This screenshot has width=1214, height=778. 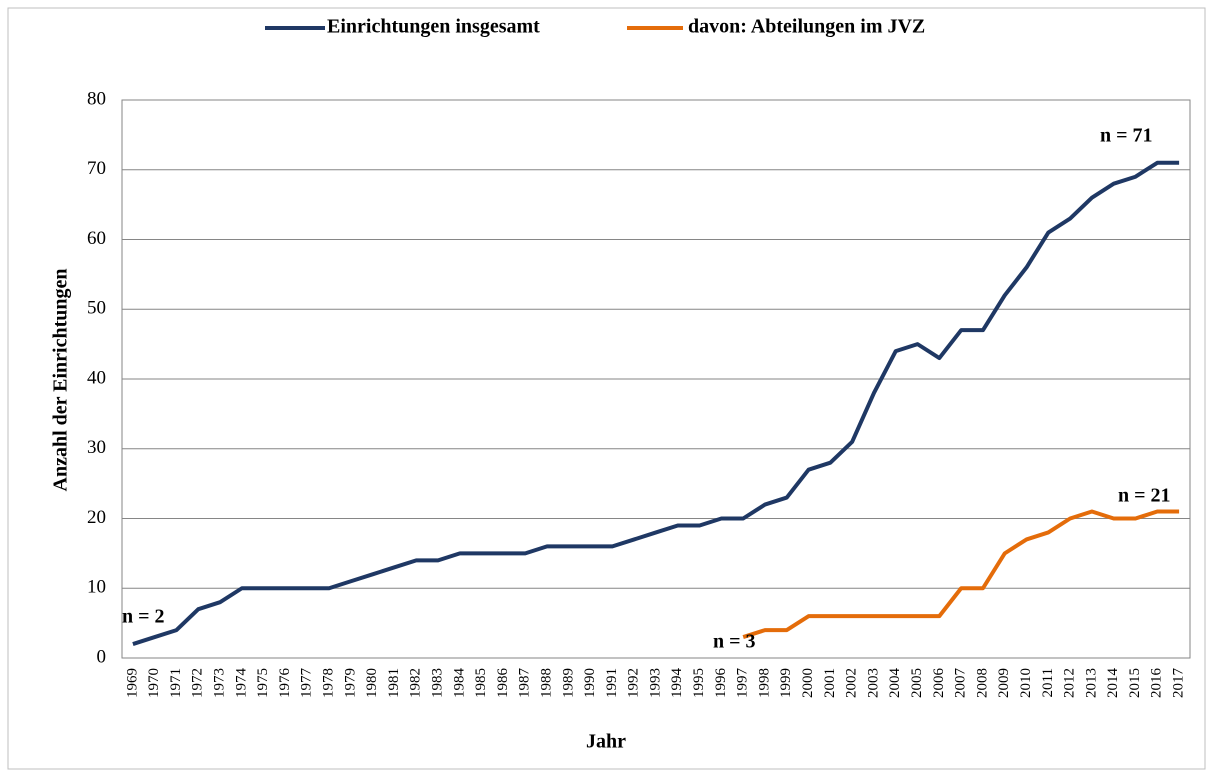 What do you see at coordinates (961, 574) in the screenshot?
I see `line` at bounding box center [961, 574].